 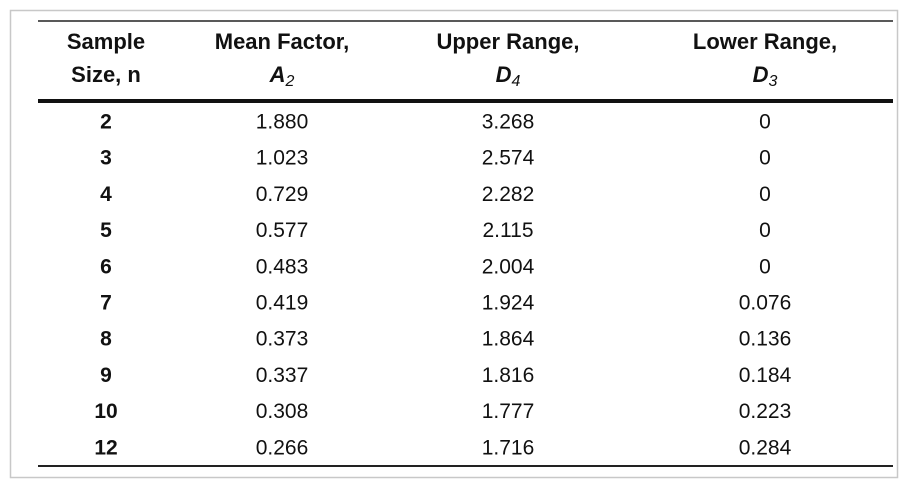 What do you see at coordinates (282, 447) in the screenshot?
I see `factor-value: 0.266` at bounding box center [282, 447].